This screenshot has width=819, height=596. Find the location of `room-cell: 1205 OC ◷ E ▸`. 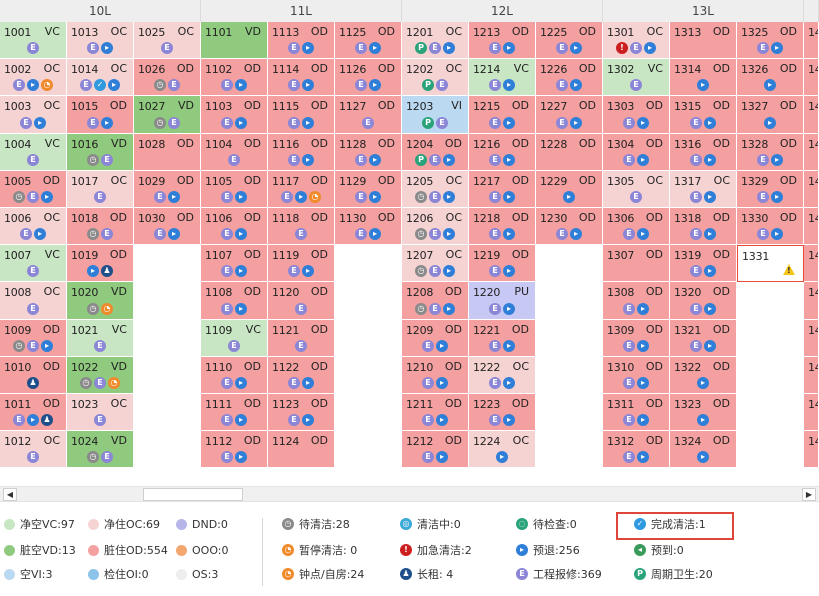

room-cell: 1205 OC ◷ E ▸ is located at coordinates (435, 189).